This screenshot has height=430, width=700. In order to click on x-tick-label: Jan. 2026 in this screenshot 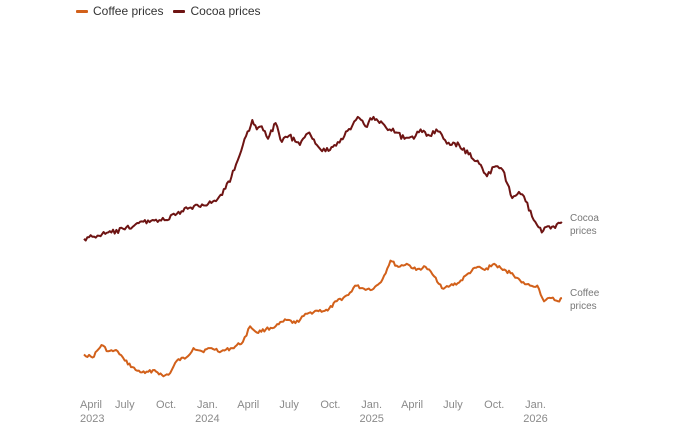, I will do `click(535, 412)`.